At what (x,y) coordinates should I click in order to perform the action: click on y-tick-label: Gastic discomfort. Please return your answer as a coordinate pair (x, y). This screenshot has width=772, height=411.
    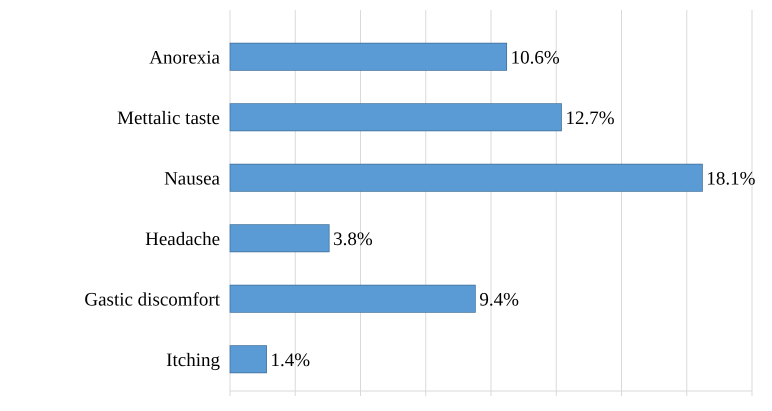
    Looking at the image, I should click on (152, 299).